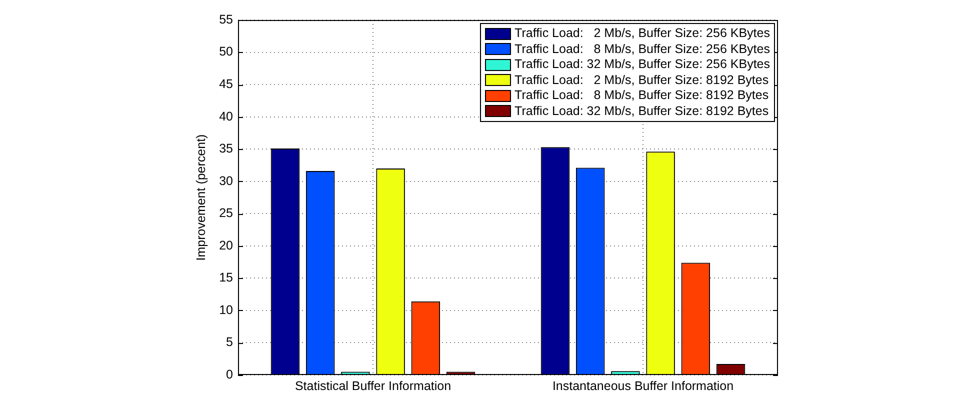 This screenshot has width=960, height=398. I want to click on y-tick-label: 15, so click(226, 277).